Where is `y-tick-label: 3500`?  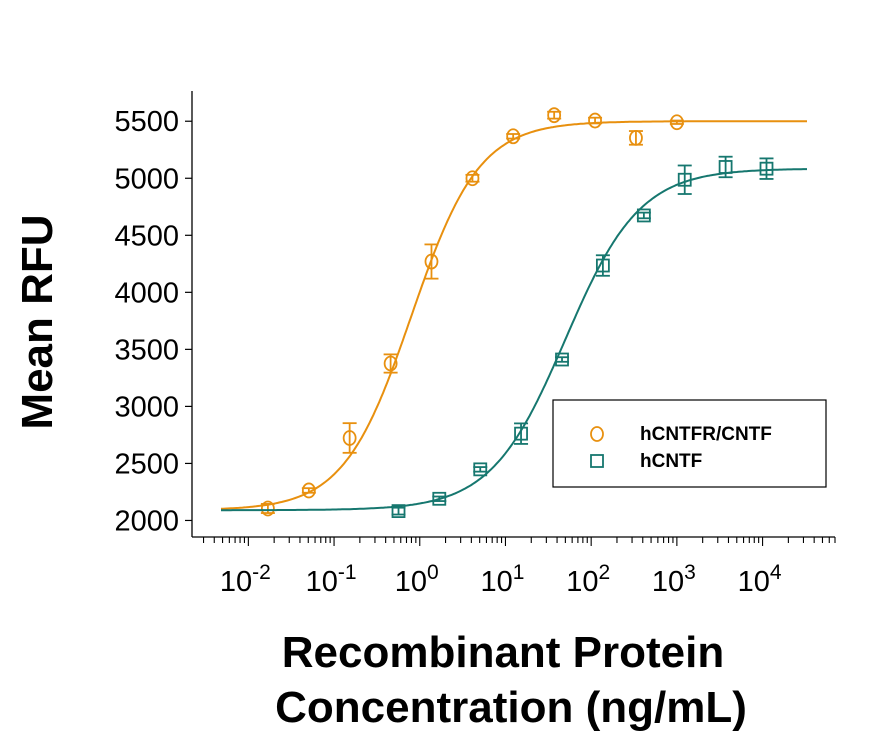
y-tick-label: 3500 is located at coordinates (146, 350).